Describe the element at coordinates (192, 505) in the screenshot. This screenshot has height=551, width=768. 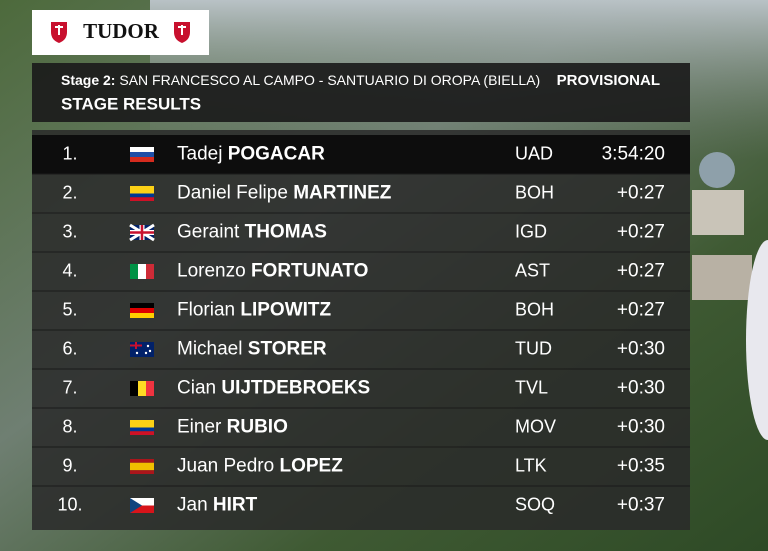
I see `first-name: Jan` at that location.